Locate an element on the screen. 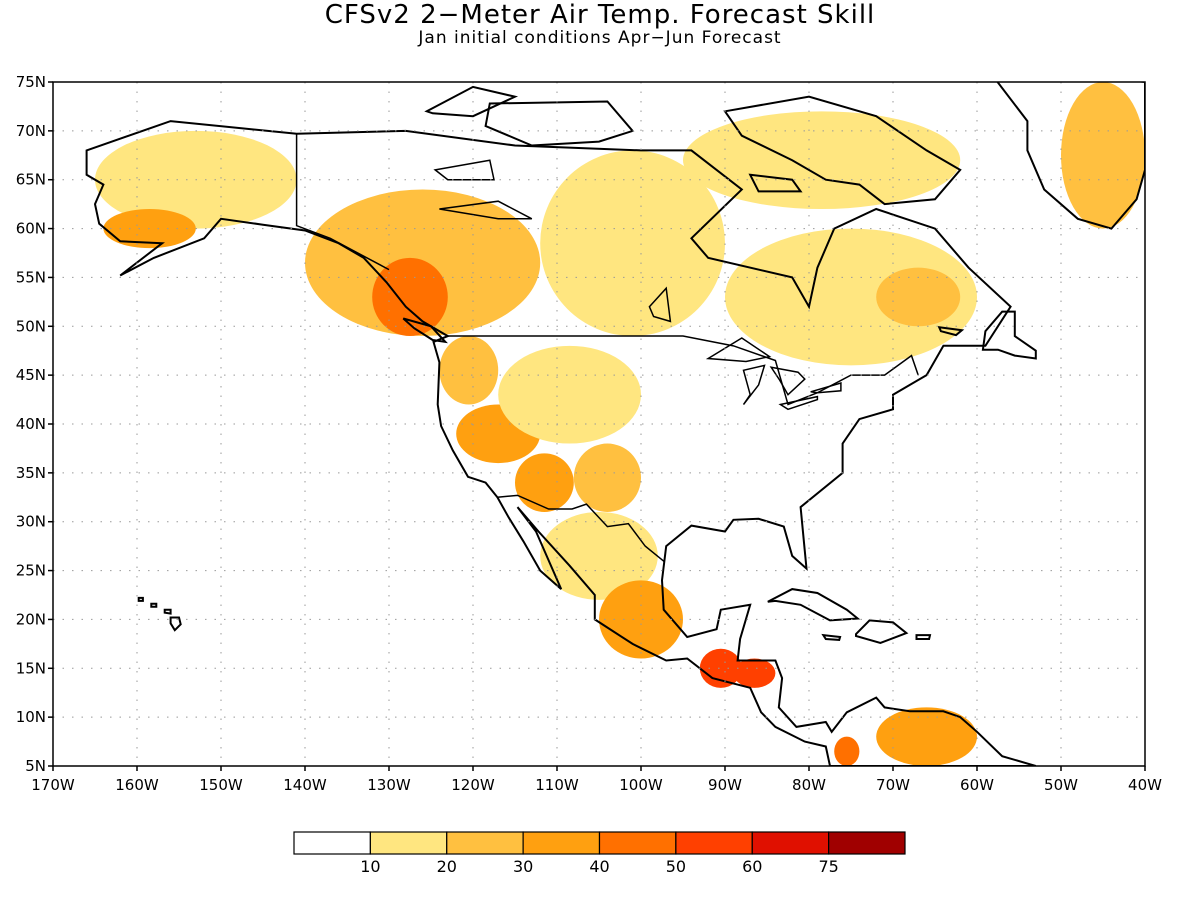  lon-tick-label: 110W is located at coordinates (557, 785).